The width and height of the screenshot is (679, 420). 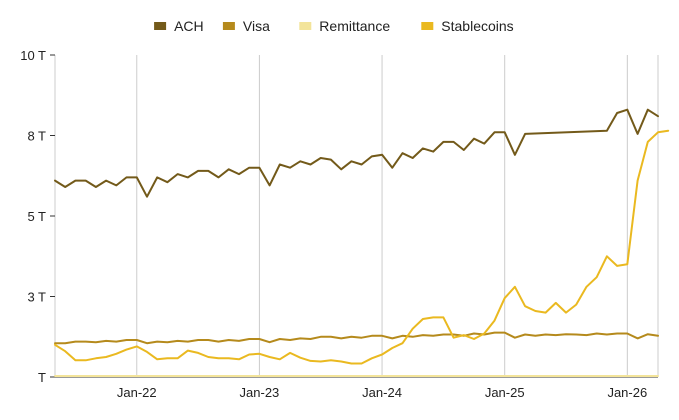 I want to click on x-tick-label: Jan-23, so click(x=260, y=392).